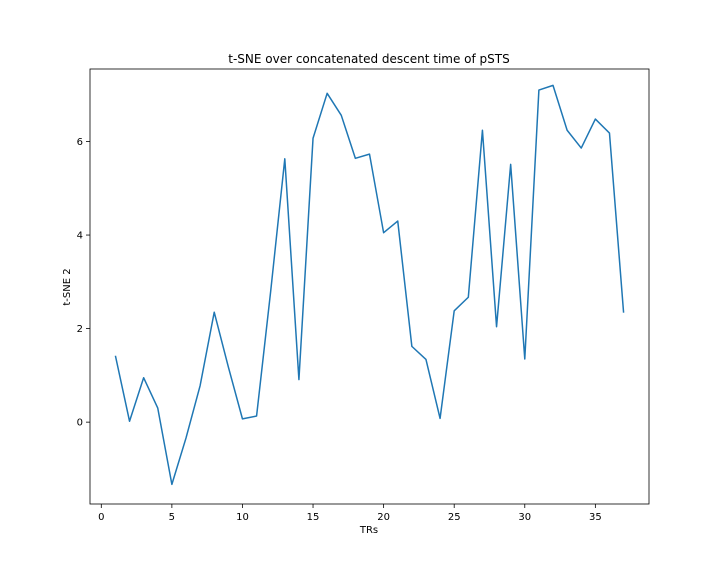  Describe the element at coordinates (80, 142) in the screenshot. I see `y-tick-label: 6` at that location.